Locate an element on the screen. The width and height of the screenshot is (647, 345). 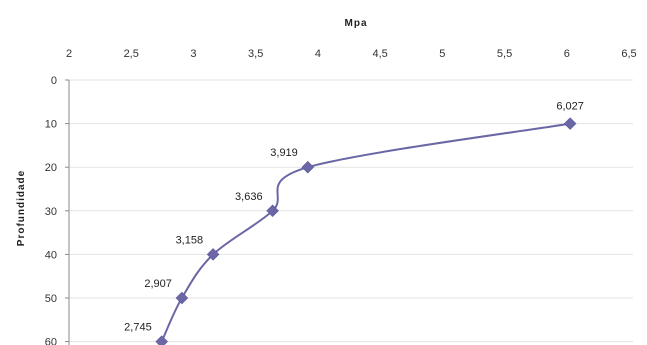
x-tick-label-8: 6 is located at coordinates (567, 54).